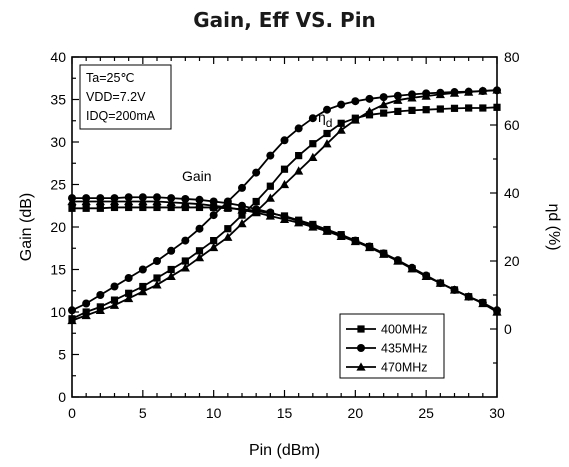 The image size is (569, 467). What do you see at coordinates (26, 227) in the screenshot?
I see `y-axis-title: Gain (dB)` at bounding box center [26, 227].